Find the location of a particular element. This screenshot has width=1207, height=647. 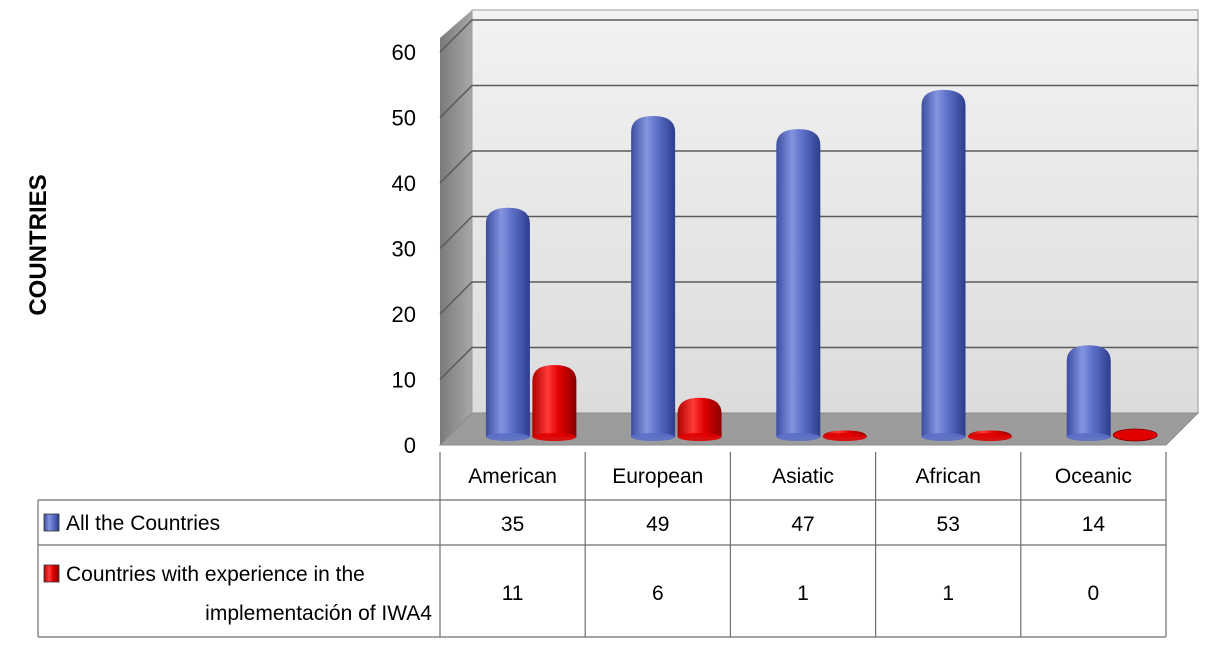

side-wall is located at coordinates (456, 227).